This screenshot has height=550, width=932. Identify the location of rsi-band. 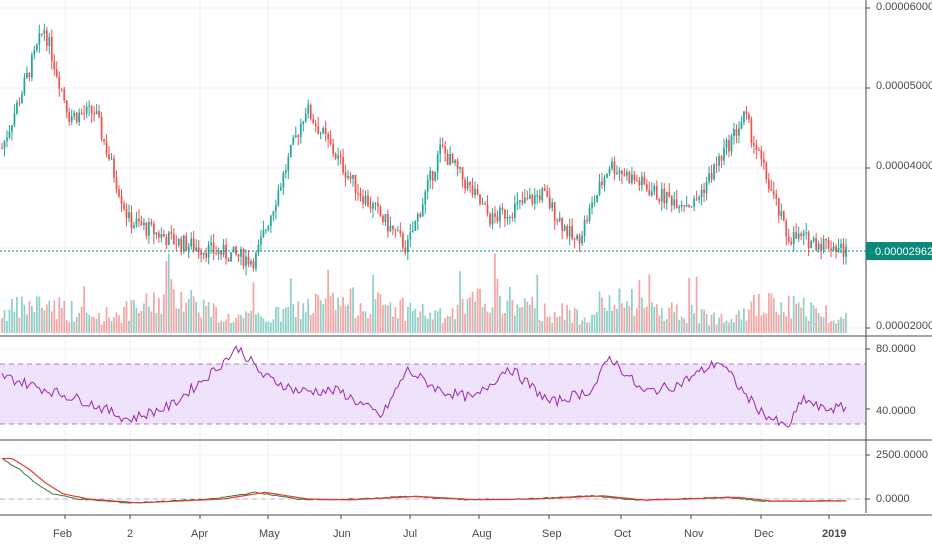
(433, 394).